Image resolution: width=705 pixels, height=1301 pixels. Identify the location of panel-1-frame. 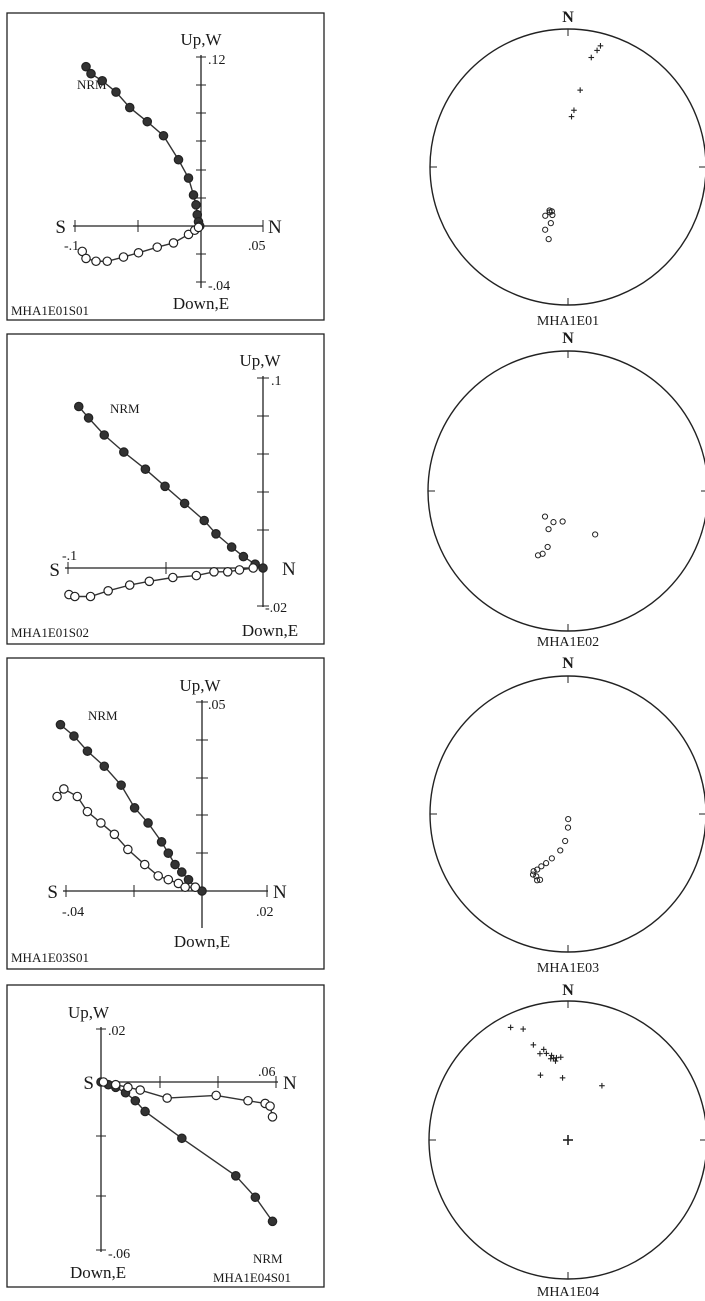
(165, 166).